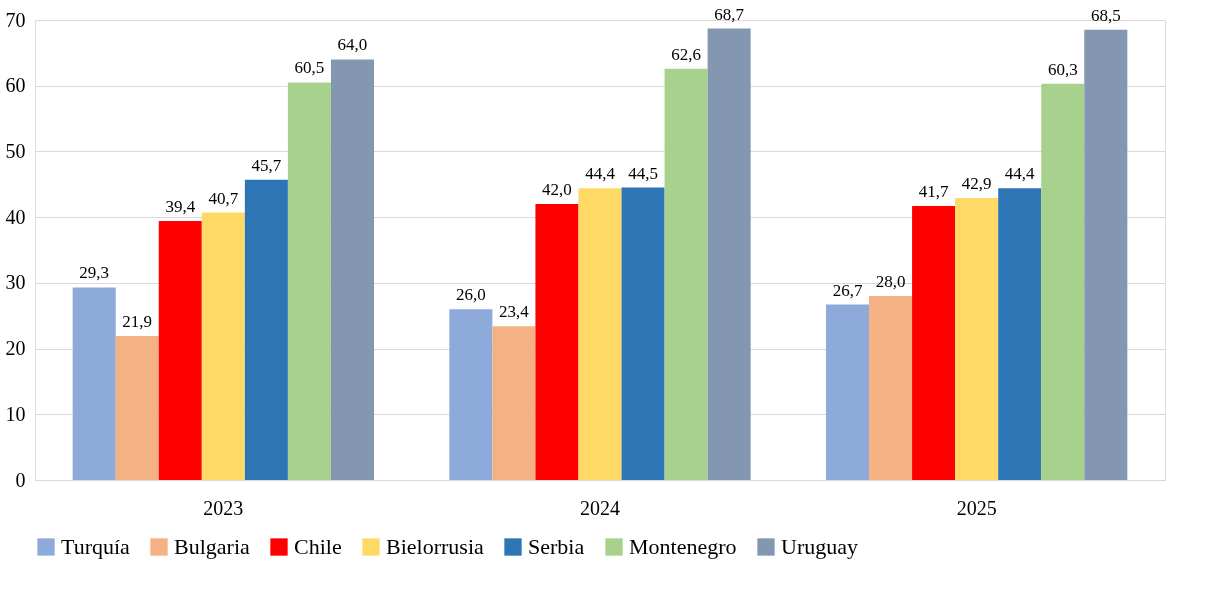 Image resolution: width=1212 pixels, height=599 pixels. I want to click on legend-label: Montenegro, so click(683, 546).